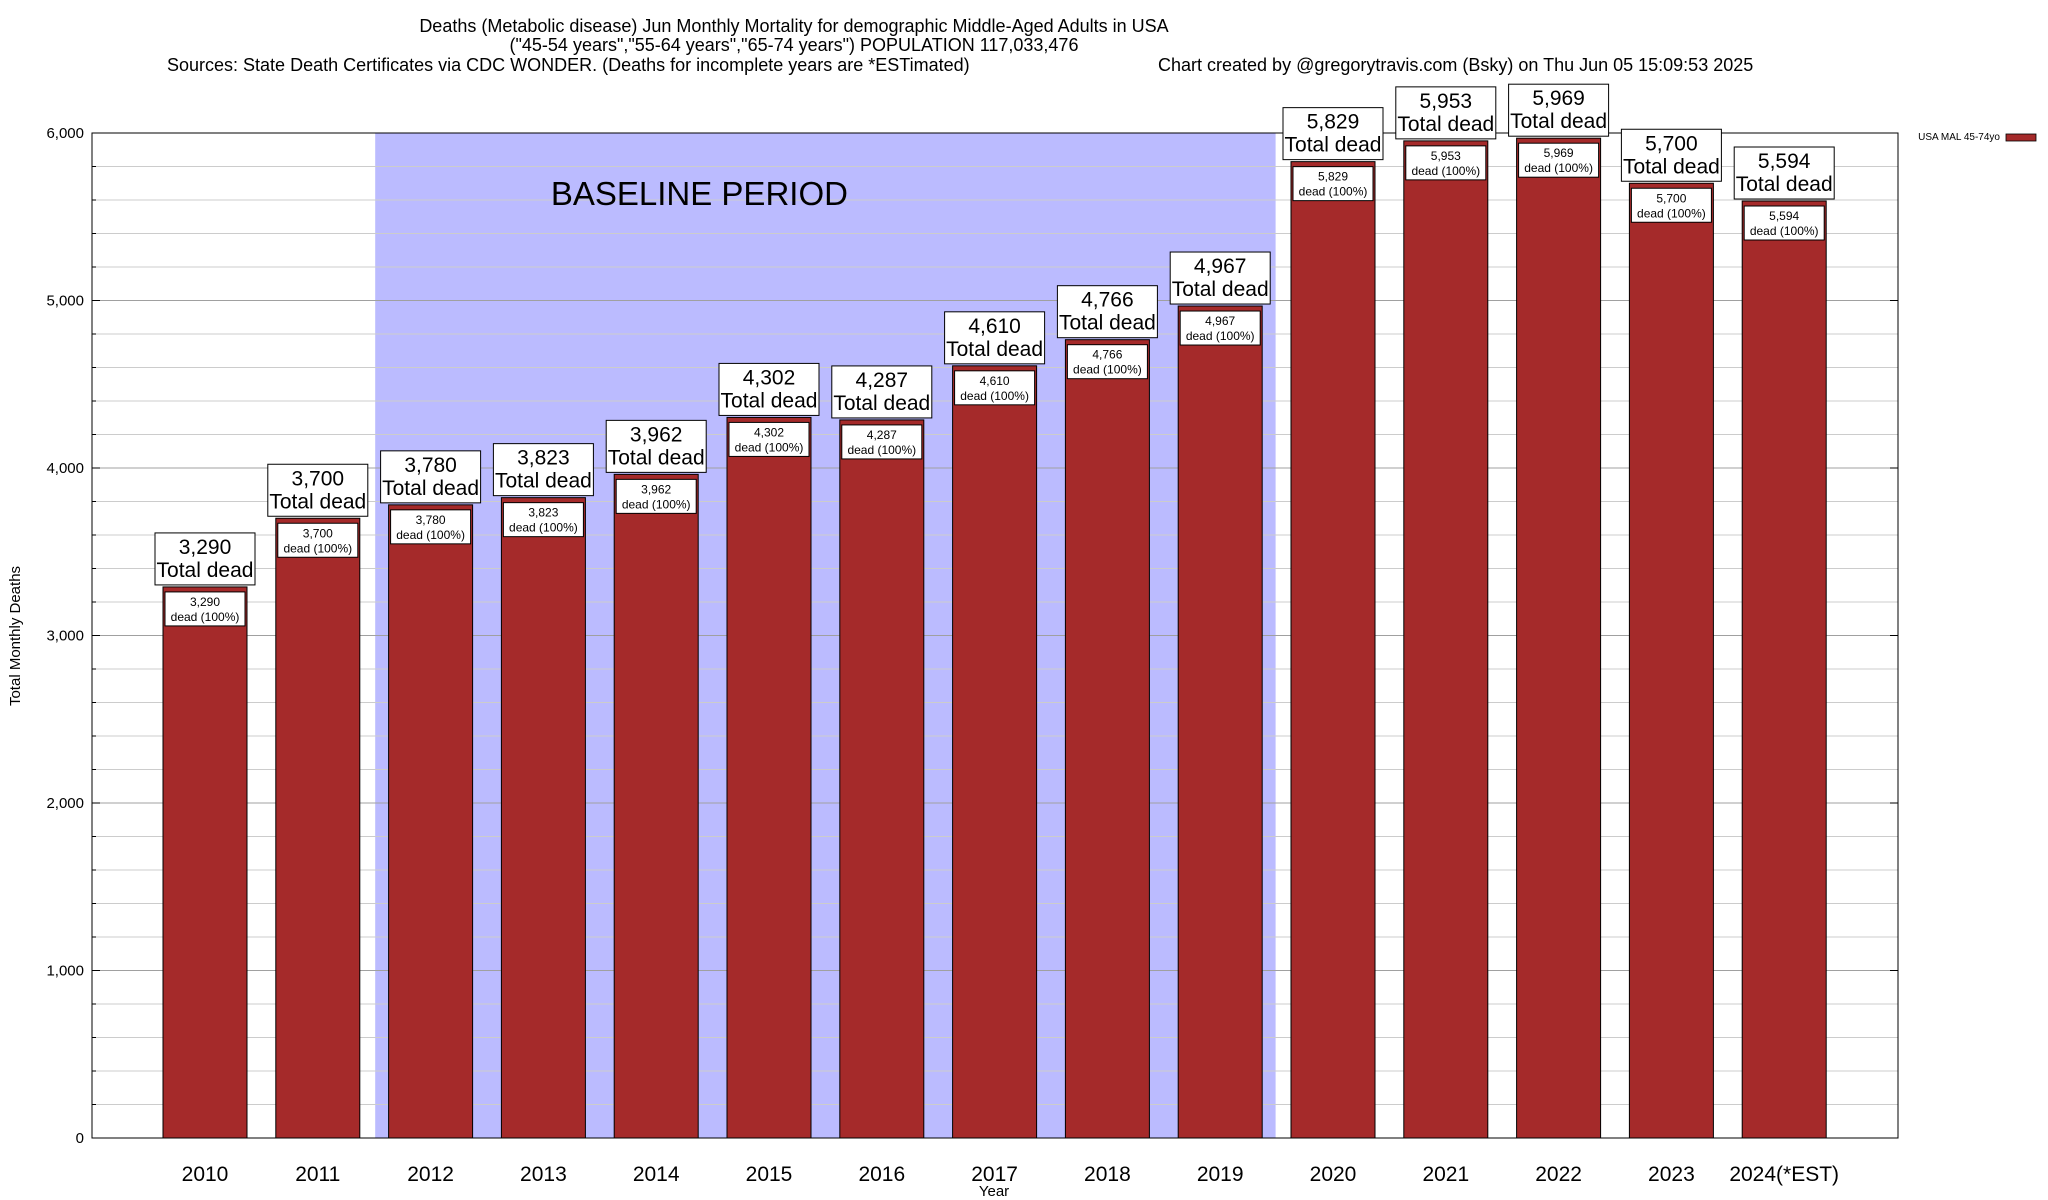  I want to click on y-tick-label: 6,000, so click(65, 133).